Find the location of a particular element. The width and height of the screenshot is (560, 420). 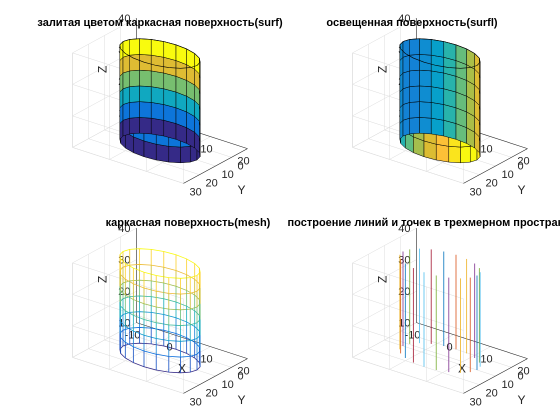

chart-title-3: каркасная поверхность(mesh) is located at coordinates (188, 223).